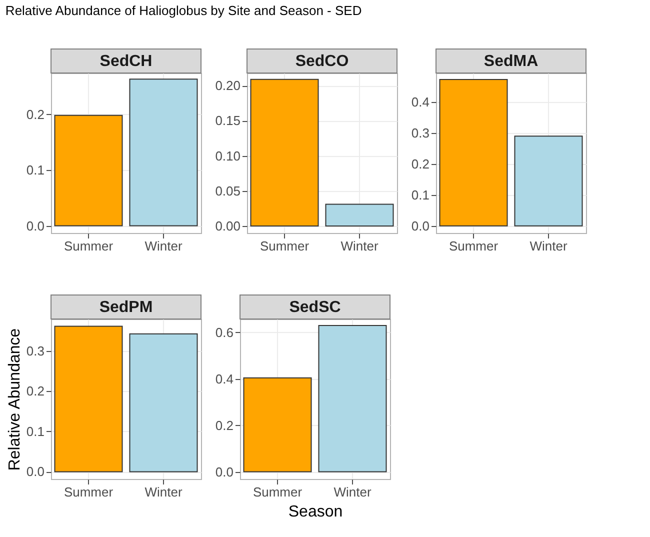 The height and width of the screenshot is (537, 650). I want to click on chart-title: SedPM, so click(126, 307).